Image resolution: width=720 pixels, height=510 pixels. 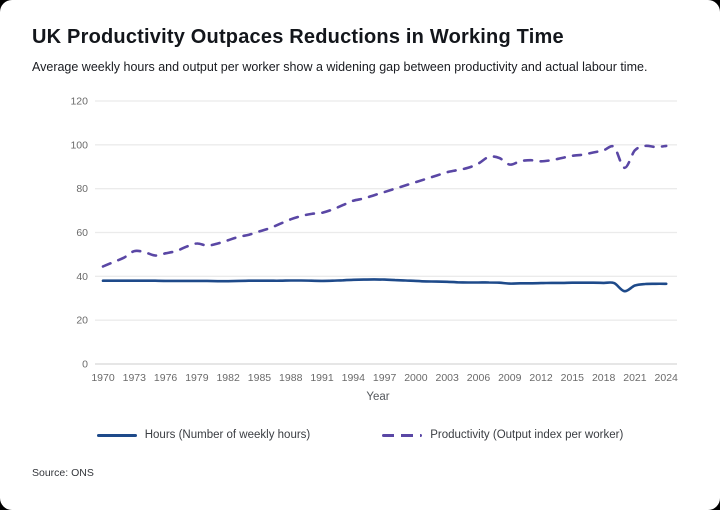 What do you see at coordinates (116, 435) in the screenshot?
I see `hours-line-swatch` at bounding box center [116, 435].